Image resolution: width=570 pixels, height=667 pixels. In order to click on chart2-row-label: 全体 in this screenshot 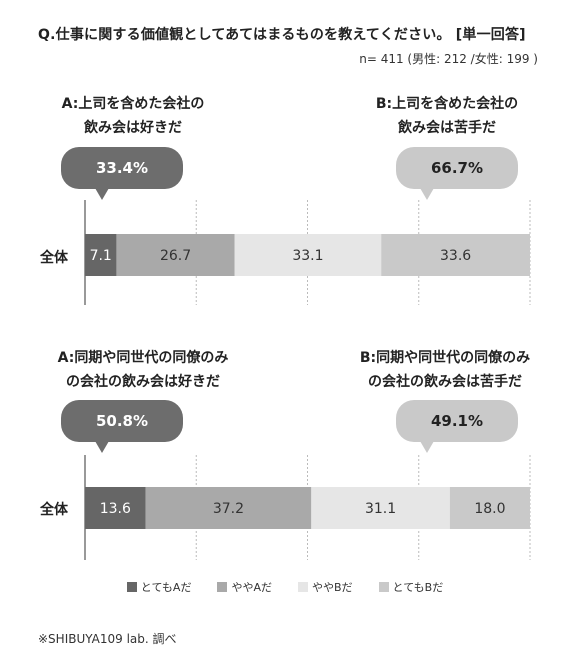, I will do `click(54, 510)`.